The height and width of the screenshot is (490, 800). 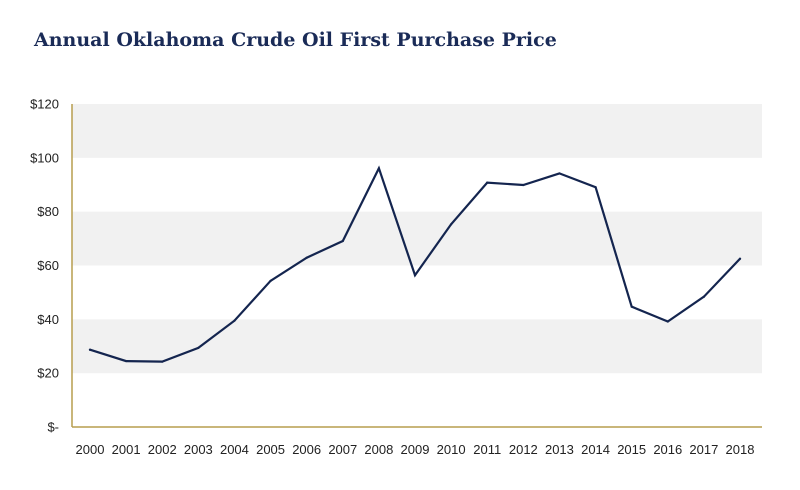 I want to click on y-axis-ticks: $- $20 $40 $60 $80 $100 $120, so click(x=44, y=266).